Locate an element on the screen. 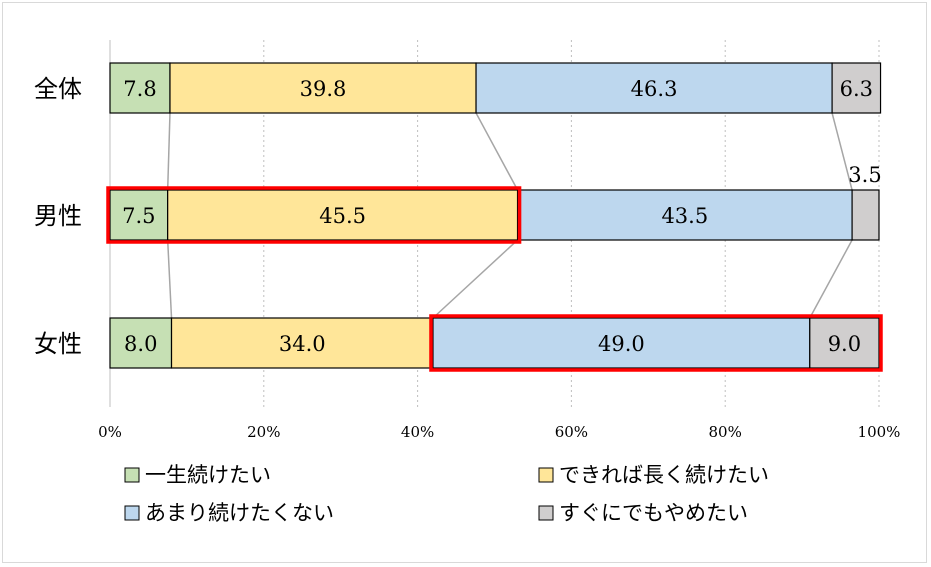  x-axis-tick-labels: 0% 20% 40% 60% 80% 100% is located at coordinates (499, 432).